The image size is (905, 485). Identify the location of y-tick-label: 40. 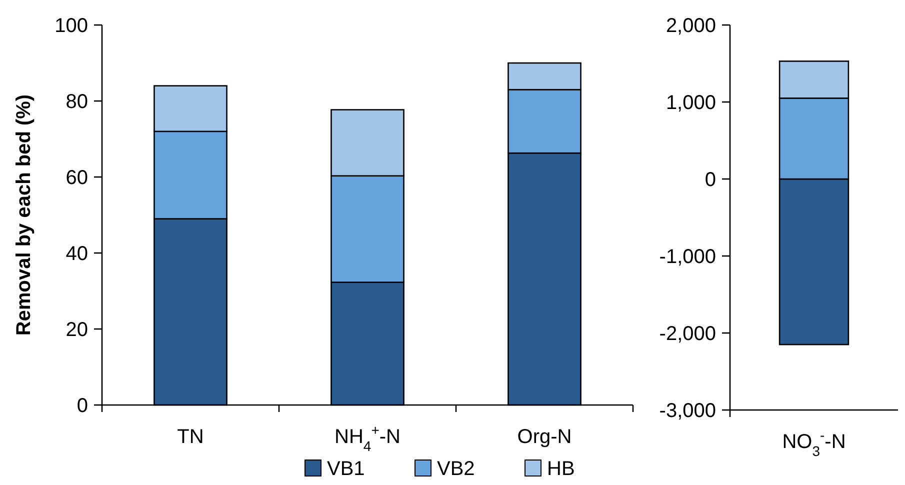
(77, 254).